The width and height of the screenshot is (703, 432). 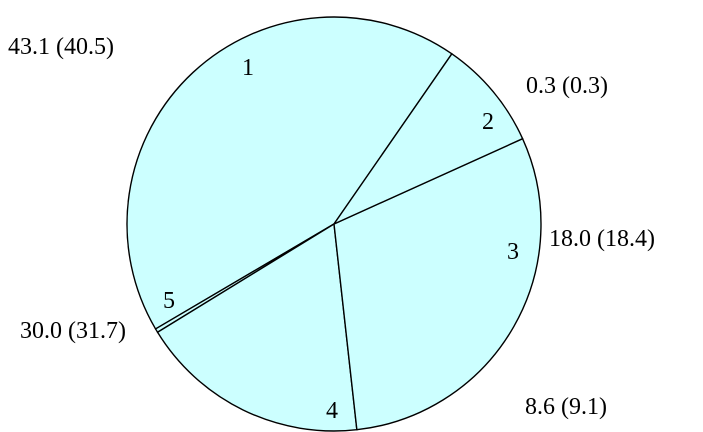 What do you see at coordinates (513, 252) in the screenshot?
I see `slice-number-3: 3` at bounding box center [513, 252].